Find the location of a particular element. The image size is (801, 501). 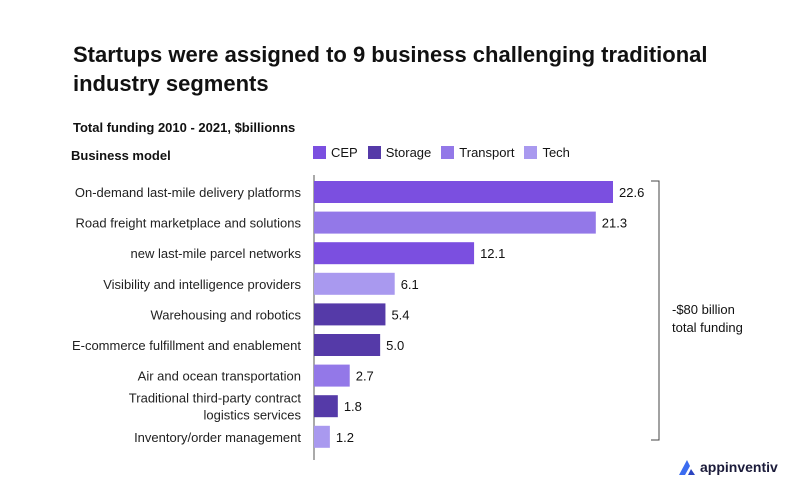

bar-value-label: 6.1 is located at coordinates (410, 284).